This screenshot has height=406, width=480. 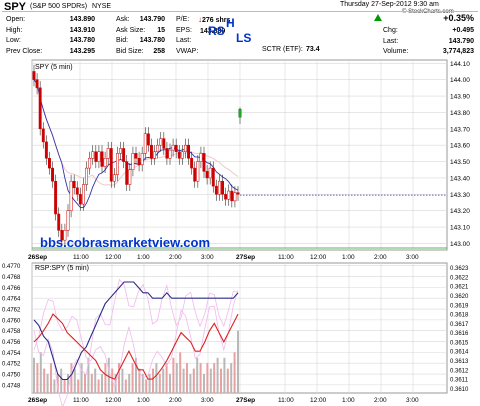 What do you see at coordinates (460, 146) in the screenshot?
I see `price-y-tick-label: 143.60` at bounding box center [460, 146].